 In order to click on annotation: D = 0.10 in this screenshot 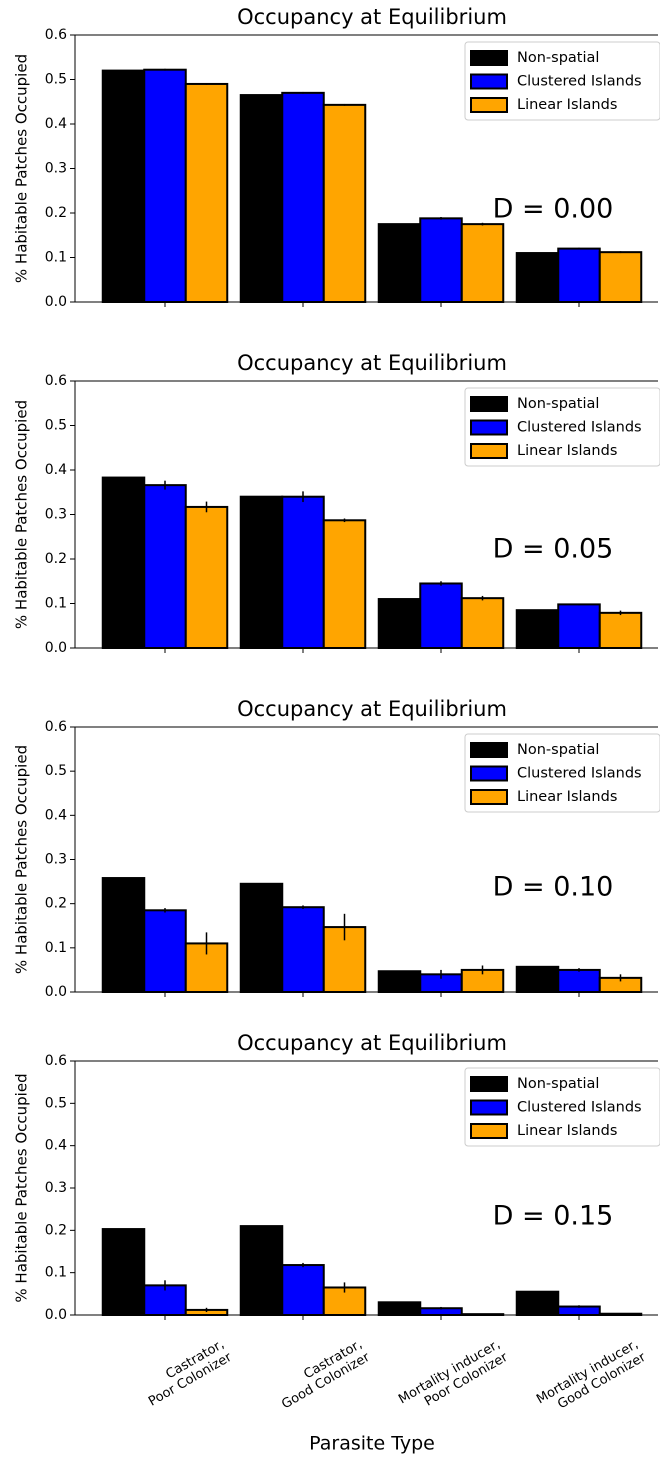, I will do `click(553, 887)`.